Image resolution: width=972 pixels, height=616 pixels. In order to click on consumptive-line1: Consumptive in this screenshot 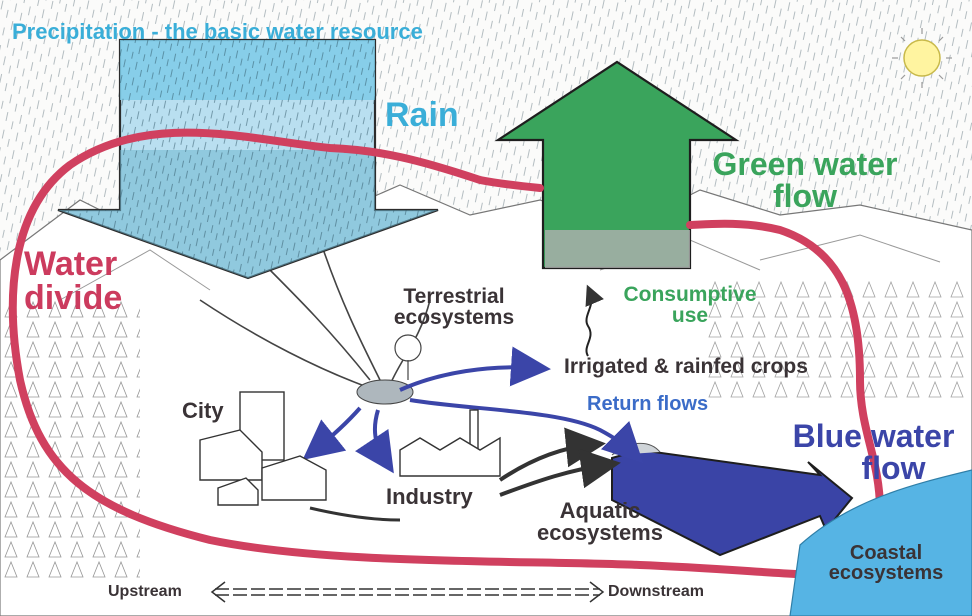, I will do `click(690, 294)`.